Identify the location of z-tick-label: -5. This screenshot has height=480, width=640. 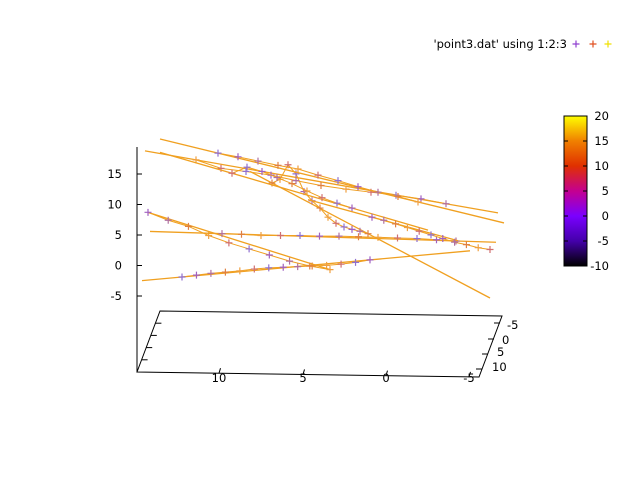
(116, 296).